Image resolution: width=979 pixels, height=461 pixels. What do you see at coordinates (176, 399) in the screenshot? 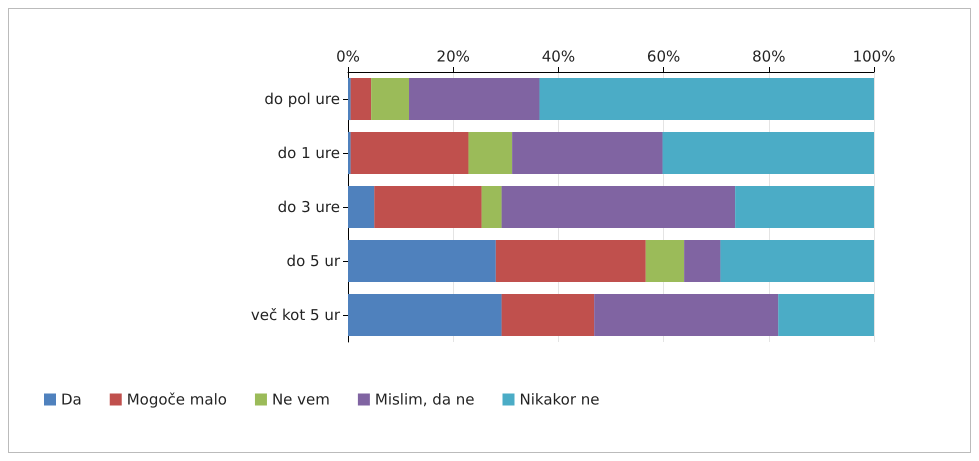
I see `legend-label: Mogoče malo` at bounding box center [176, 399].